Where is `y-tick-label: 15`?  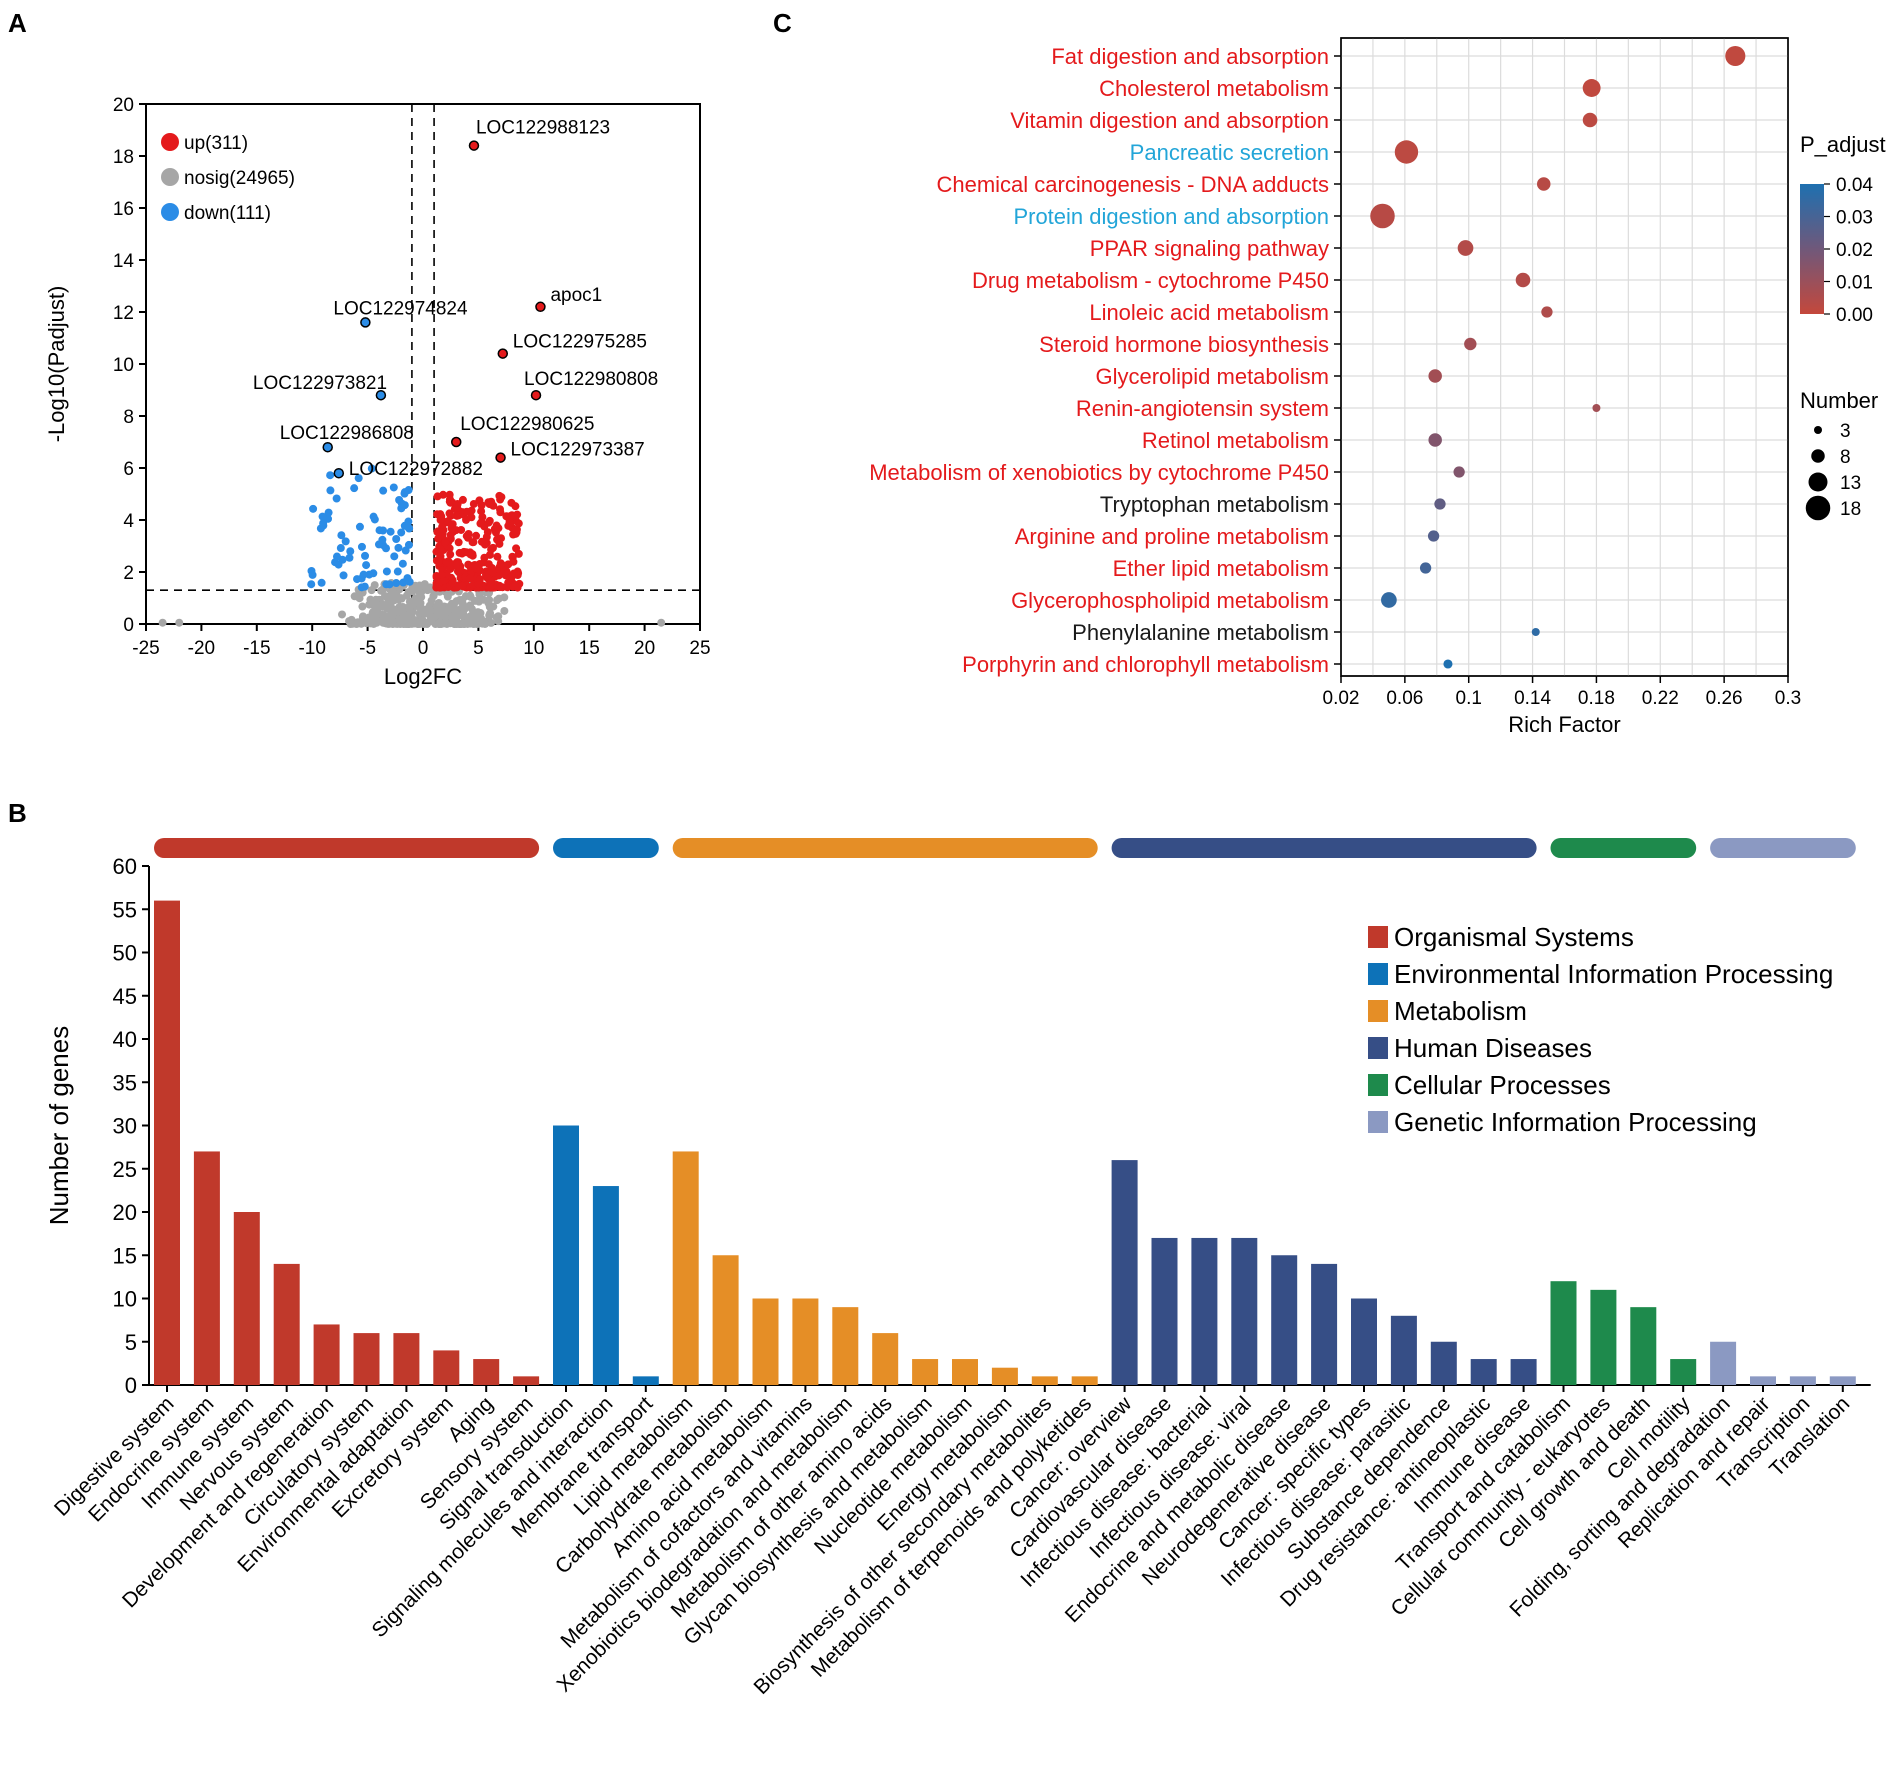 y-tick-label: 15 is located at coordinates (125, 1255).